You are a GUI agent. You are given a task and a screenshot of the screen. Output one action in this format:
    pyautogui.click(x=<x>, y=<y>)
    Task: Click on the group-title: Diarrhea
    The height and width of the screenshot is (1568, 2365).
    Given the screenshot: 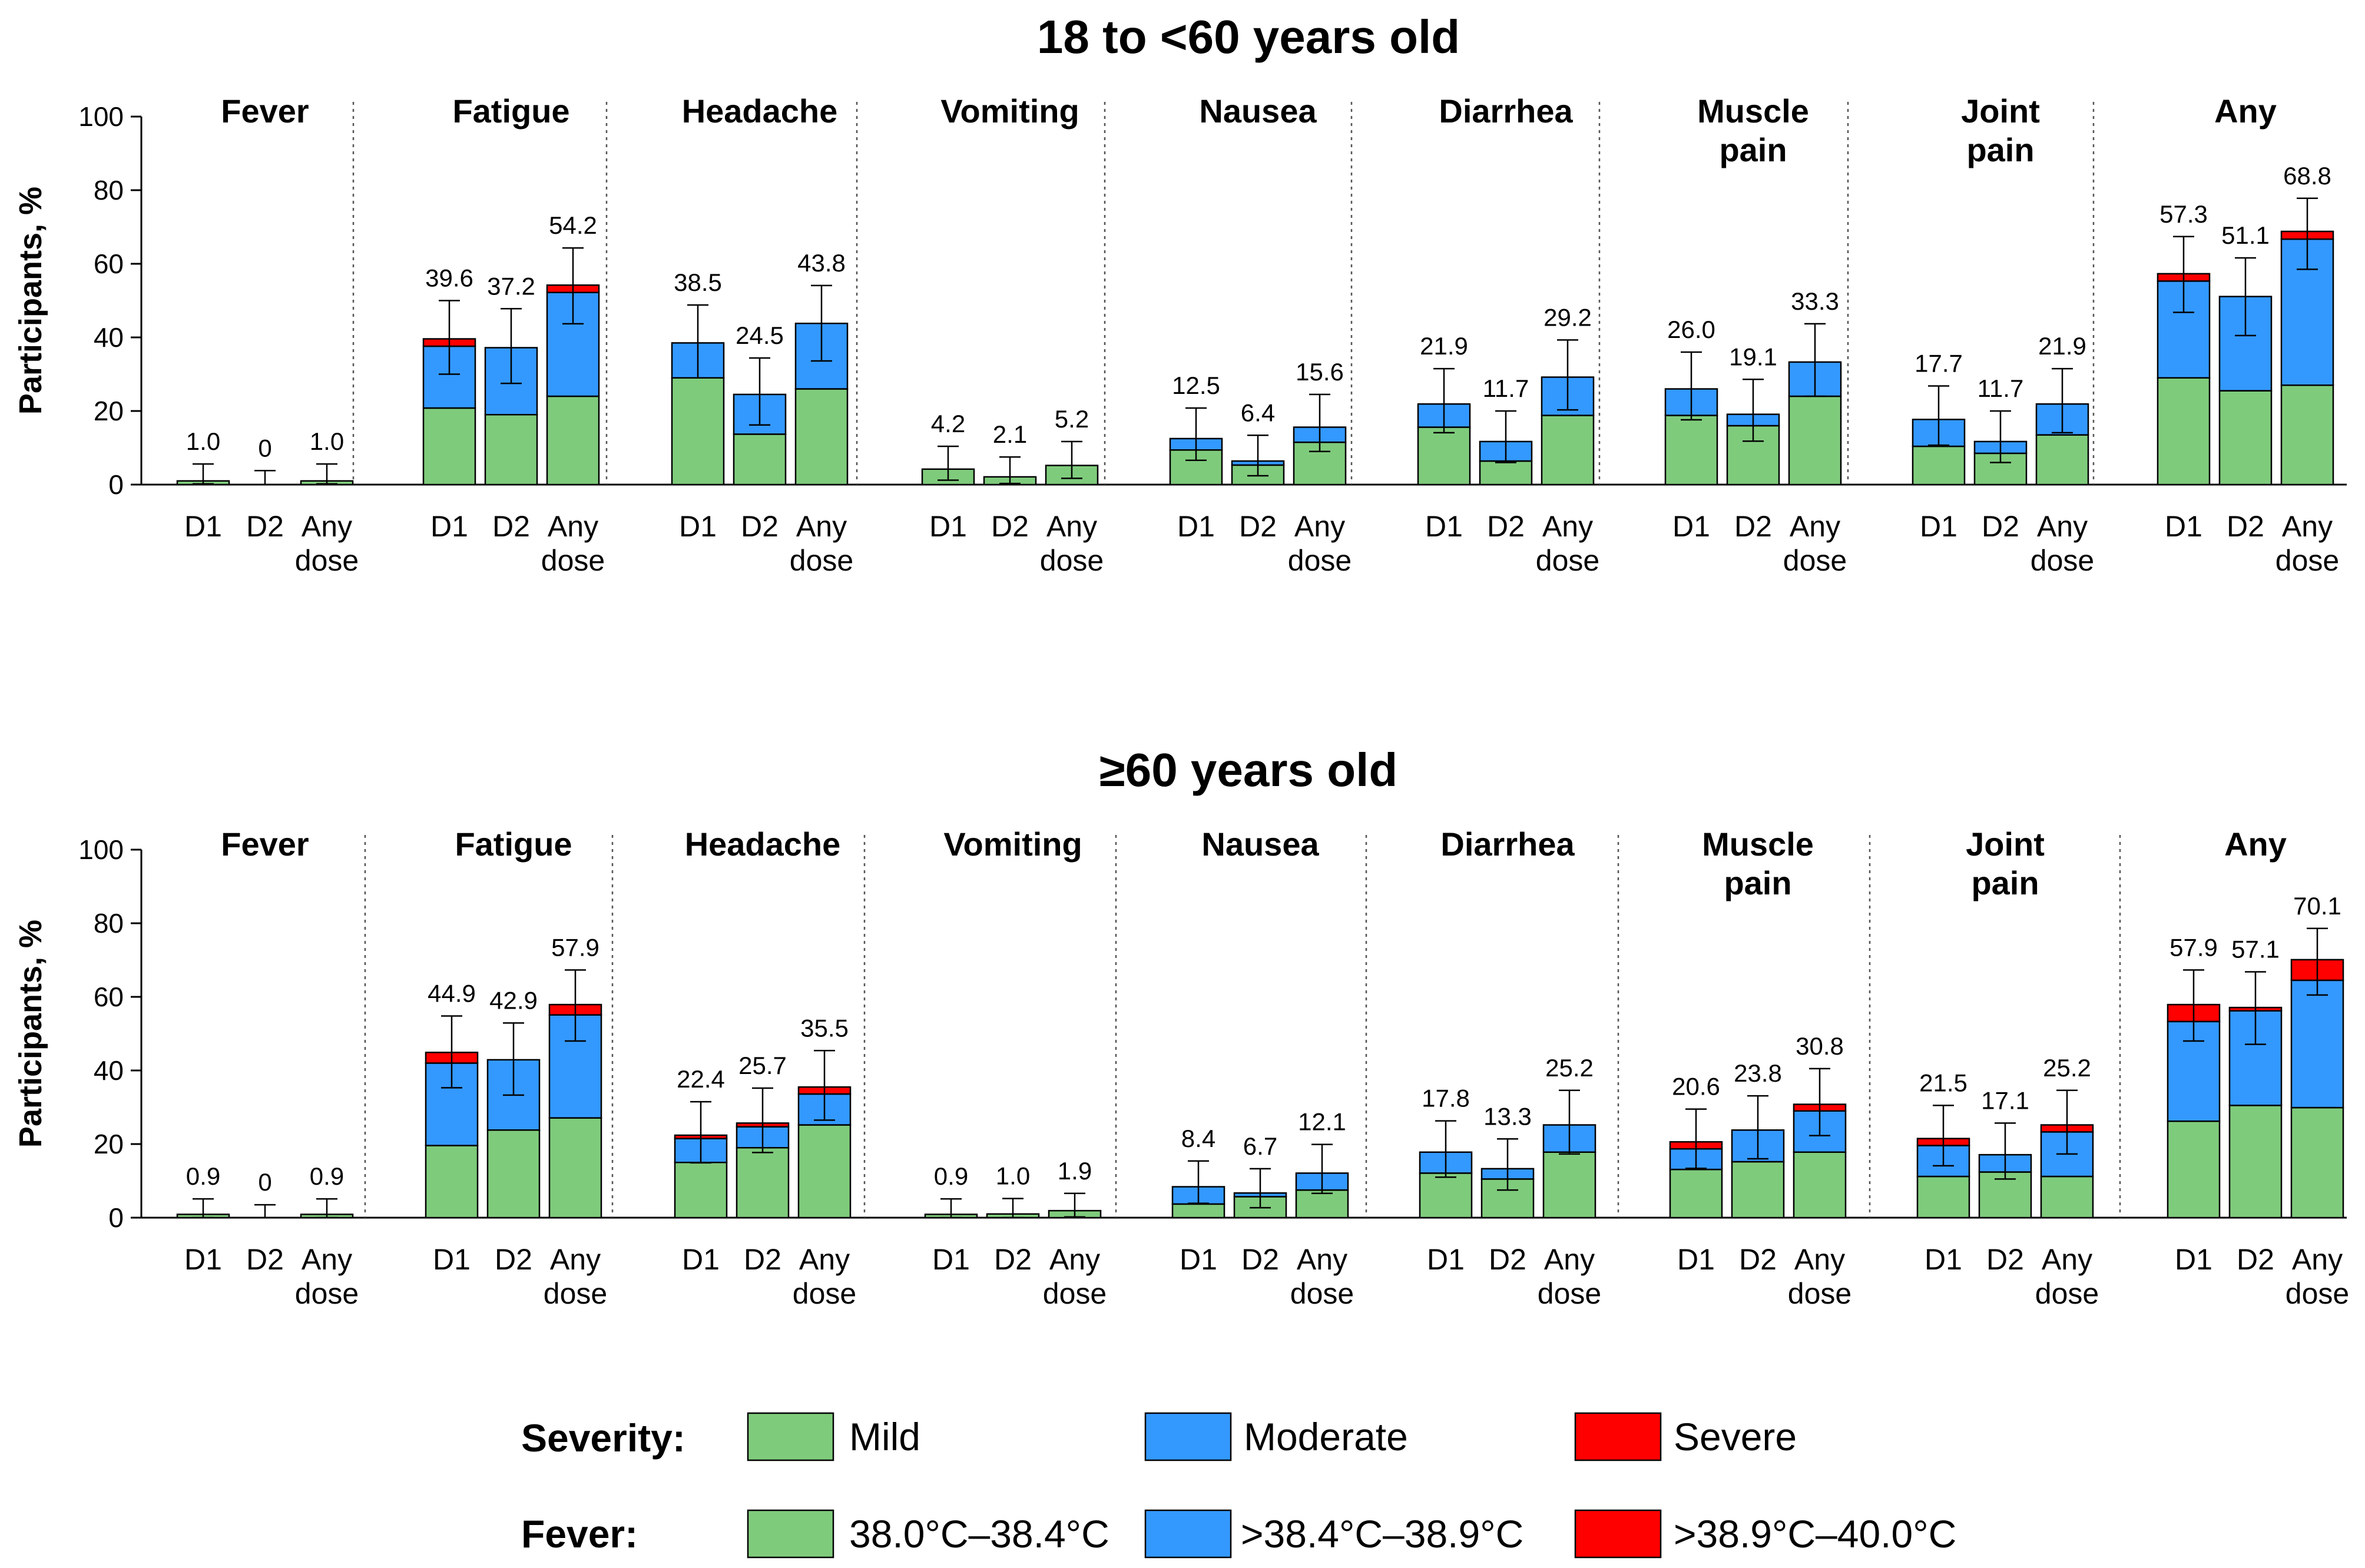 What is the action you would take?
    pyautogui.click(x=1506, y=111)
    